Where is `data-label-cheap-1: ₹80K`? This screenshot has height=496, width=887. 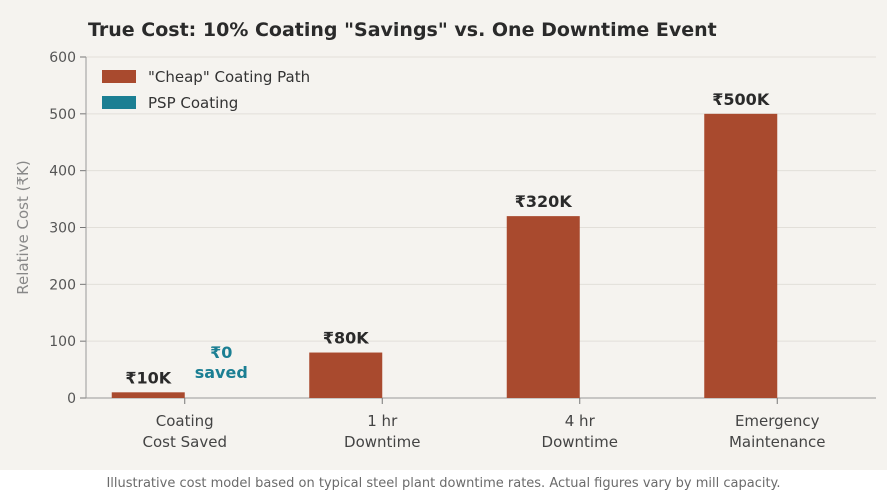 data-label-cheap-1: ₹80K is located at coordinates (346, 338).